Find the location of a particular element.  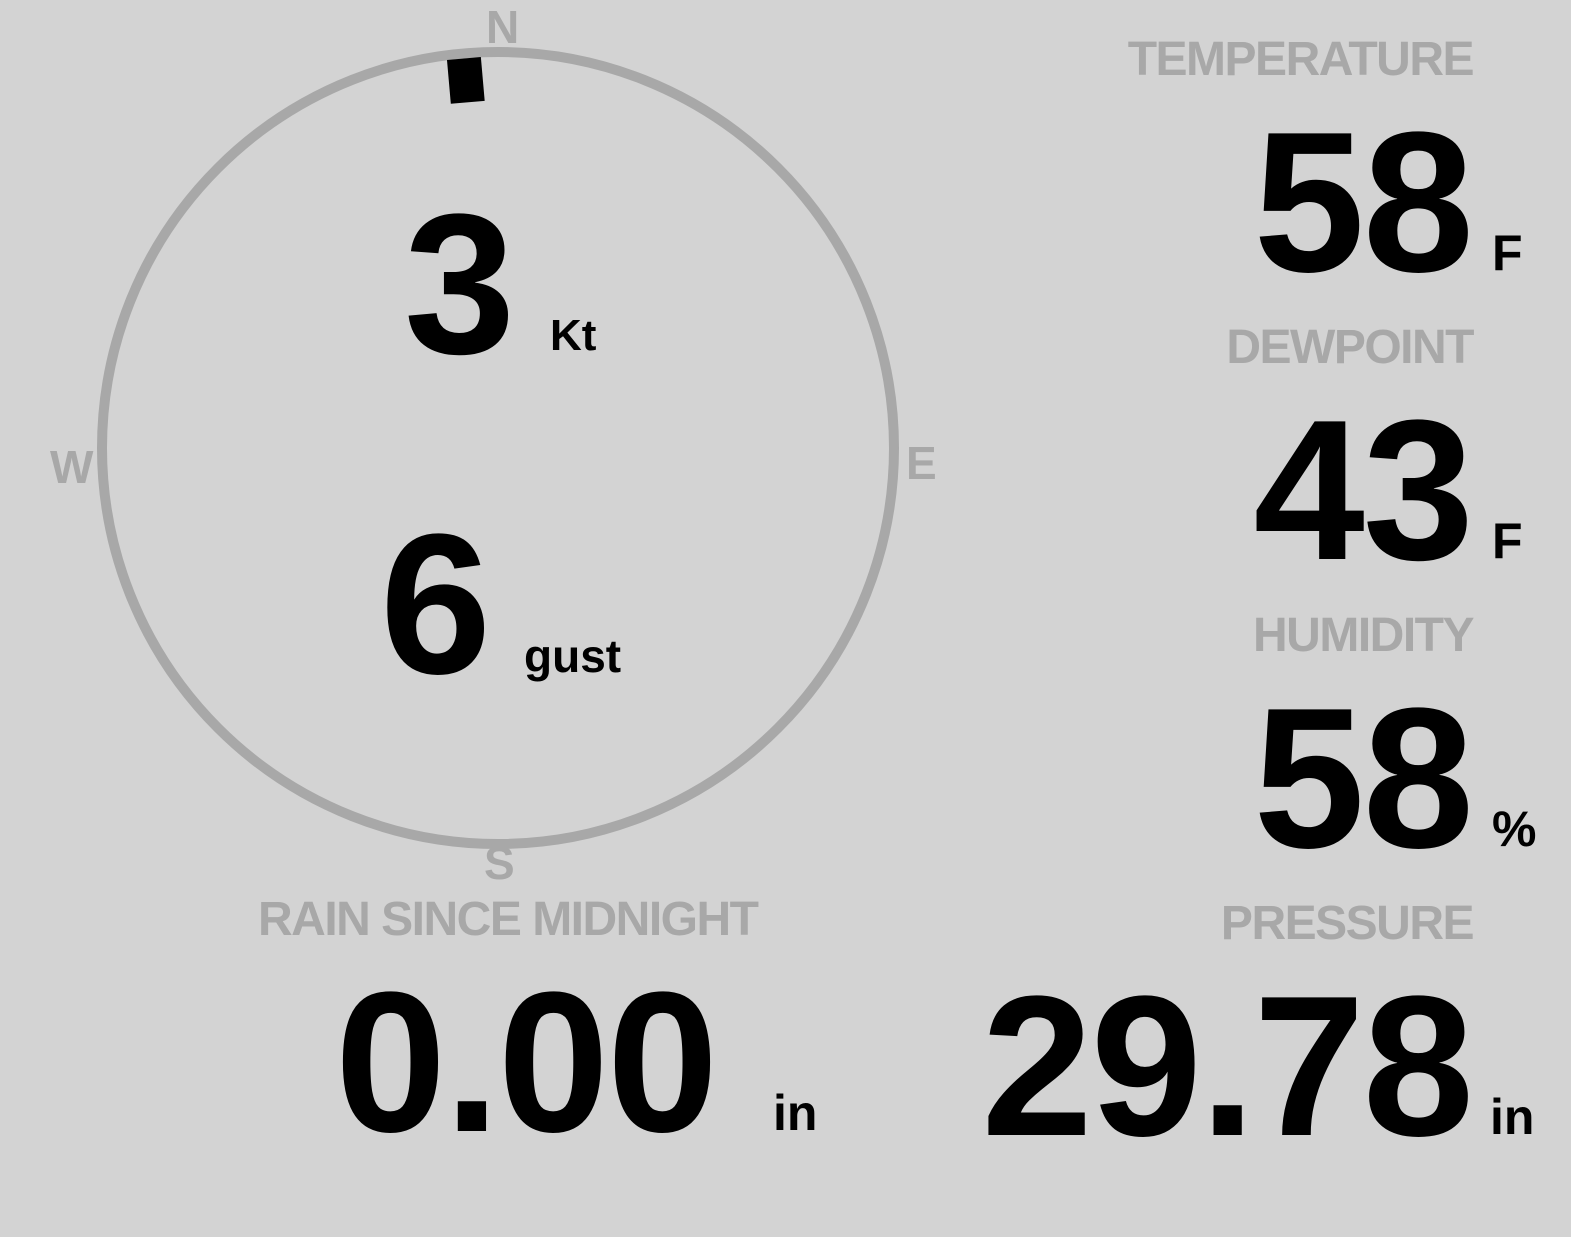

humidity-label: HUMIDITY is located at coordinates (1363, 635).